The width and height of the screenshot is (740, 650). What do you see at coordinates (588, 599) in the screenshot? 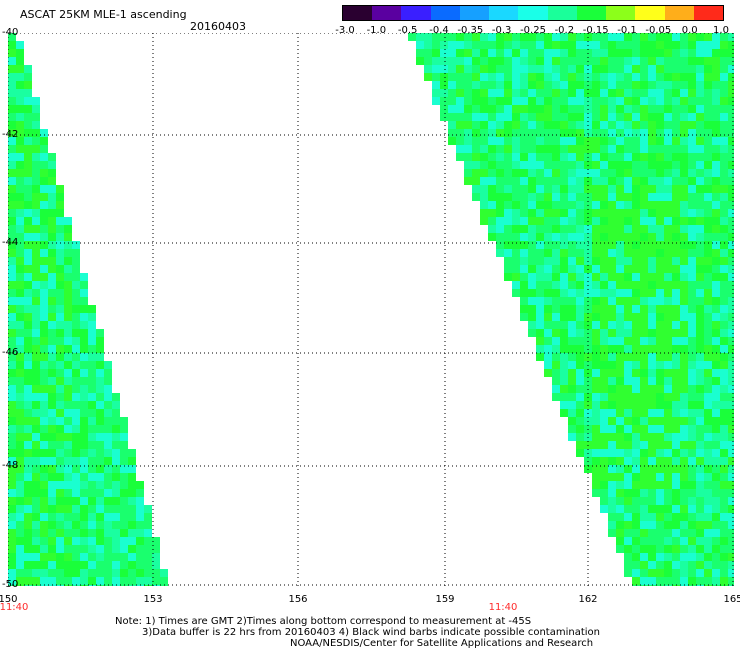
I see `longitude-label: 162` at bounding box center [588, 599].